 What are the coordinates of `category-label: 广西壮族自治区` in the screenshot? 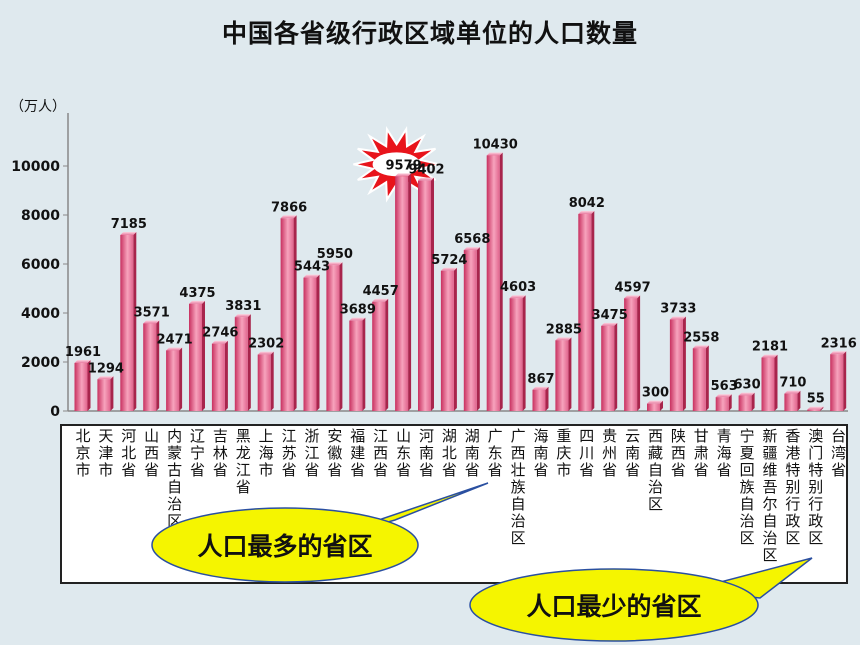 It's located at (518, 487).